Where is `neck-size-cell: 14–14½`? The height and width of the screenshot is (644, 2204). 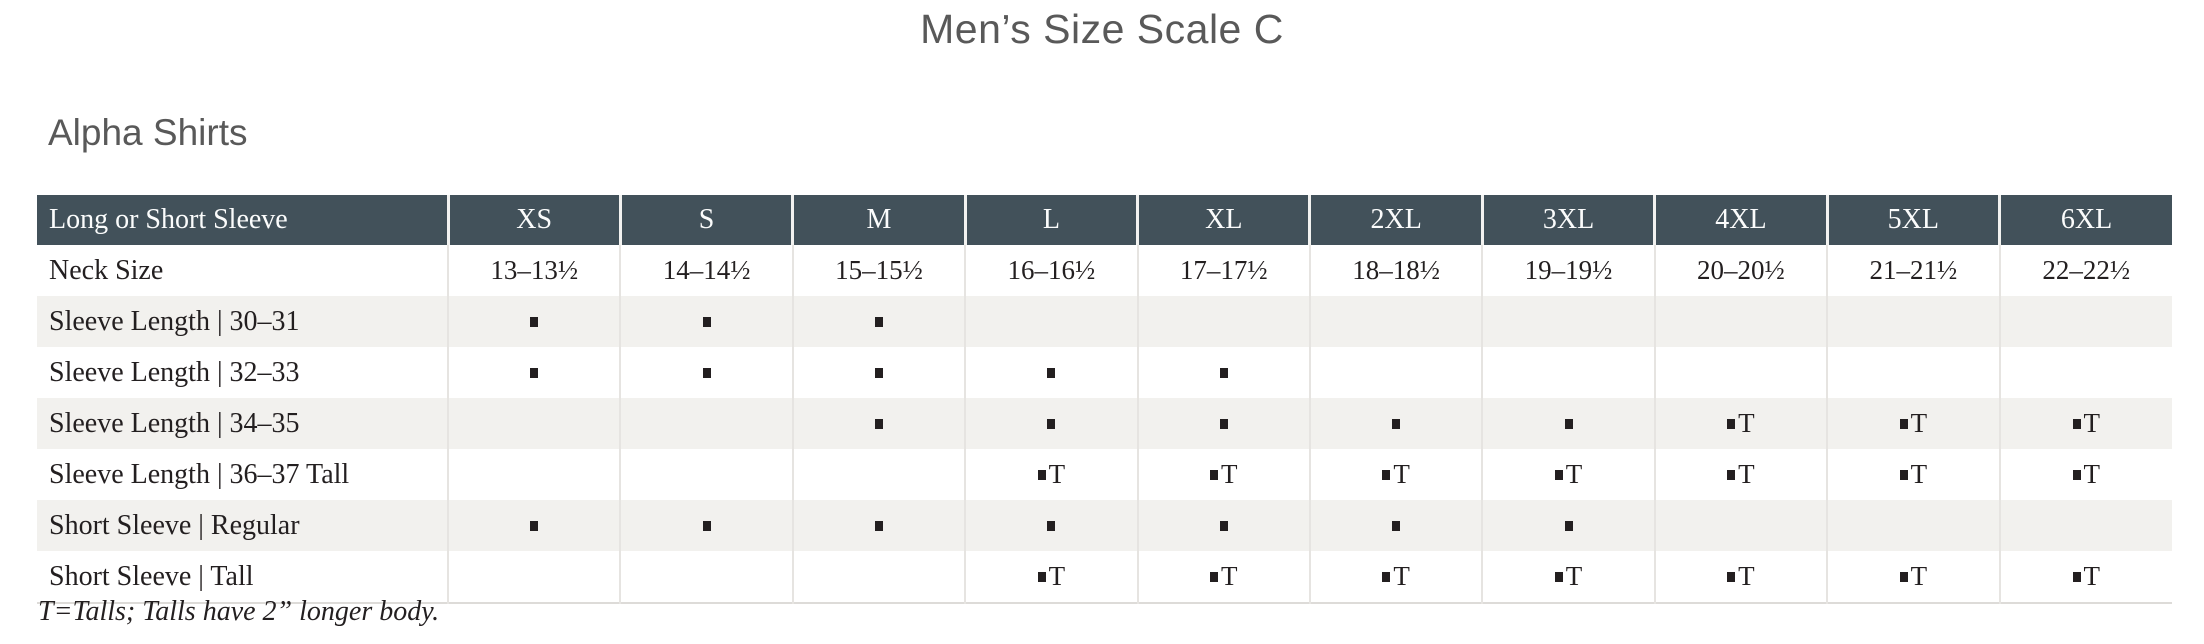 neck-size-cell: 14–14½ is located at coordinates (706, 270).